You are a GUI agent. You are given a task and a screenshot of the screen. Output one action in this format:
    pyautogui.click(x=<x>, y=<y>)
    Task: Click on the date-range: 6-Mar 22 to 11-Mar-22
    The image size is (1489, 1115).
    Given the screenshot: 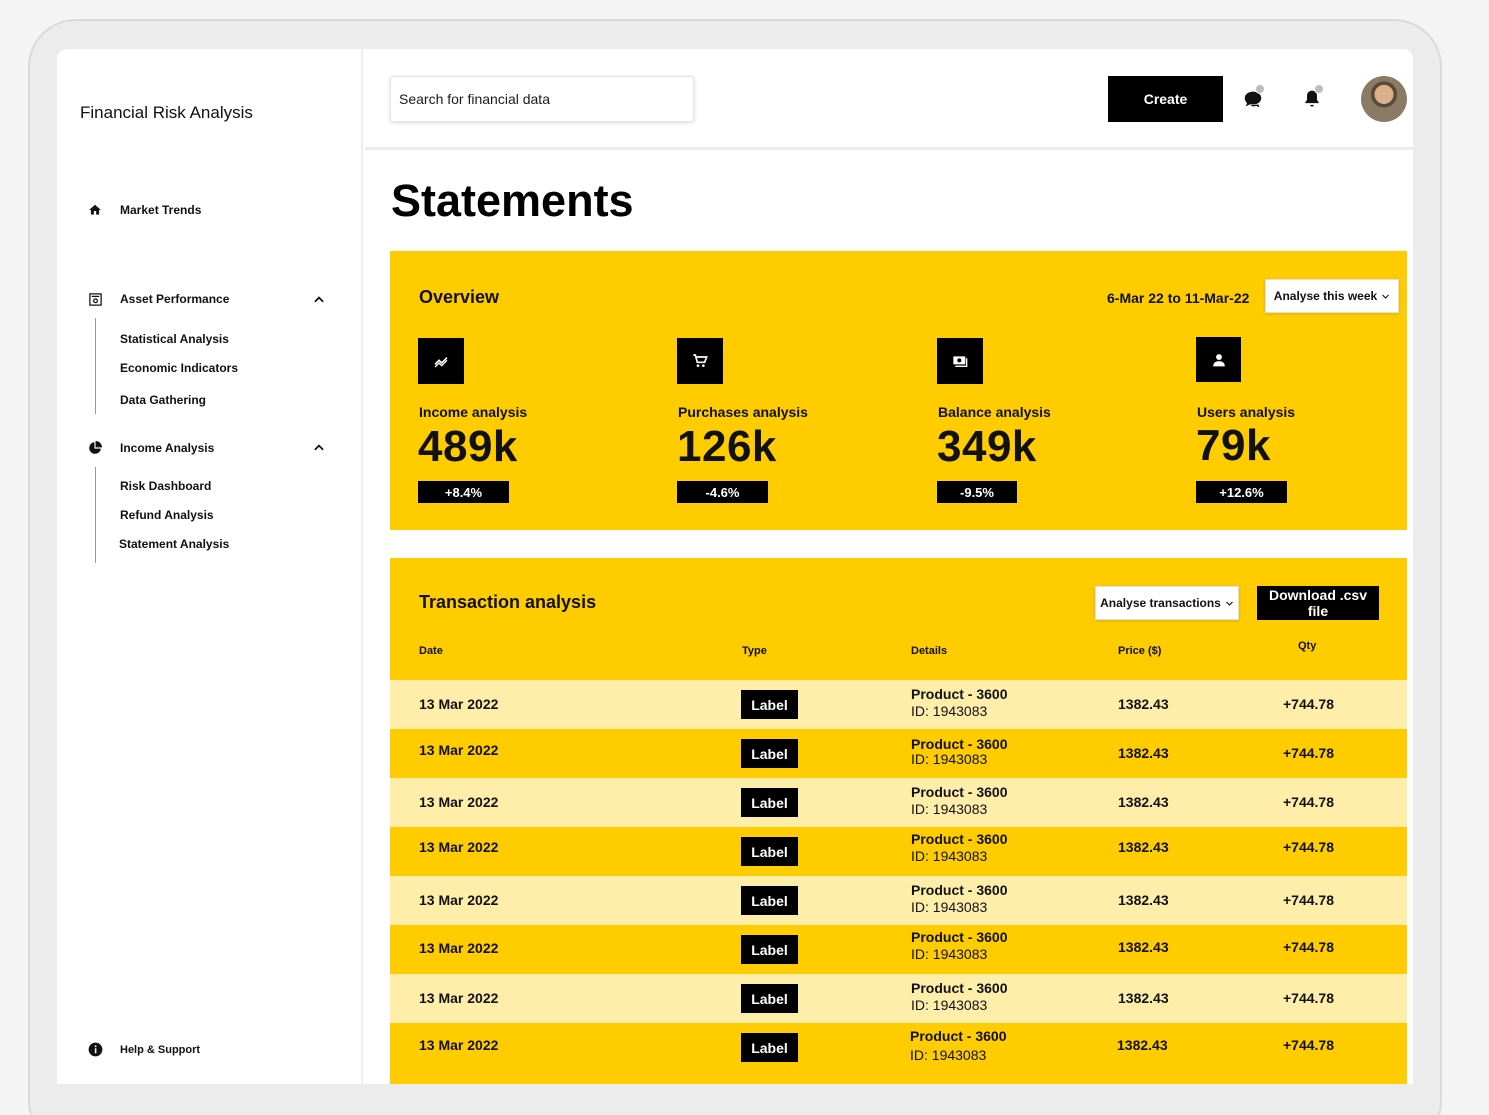 What is the action you would take?
    pyautogui.click(x=1178, y=298)
    